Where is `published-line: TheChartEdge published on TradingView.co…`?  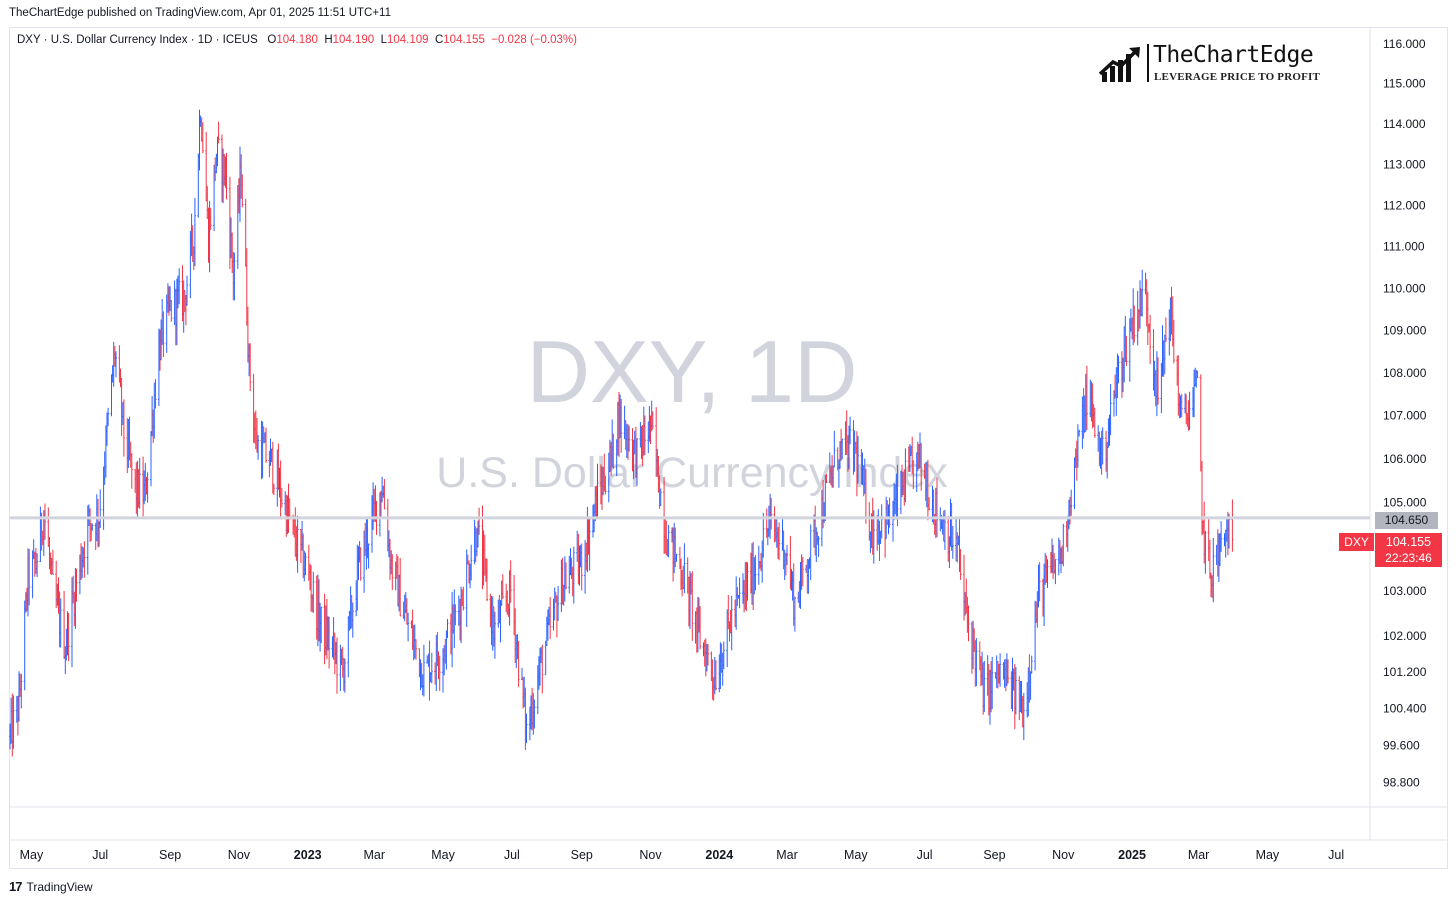 published-line: TheChartEdge published on TradingView.co… is located at coordinates (200, 13).